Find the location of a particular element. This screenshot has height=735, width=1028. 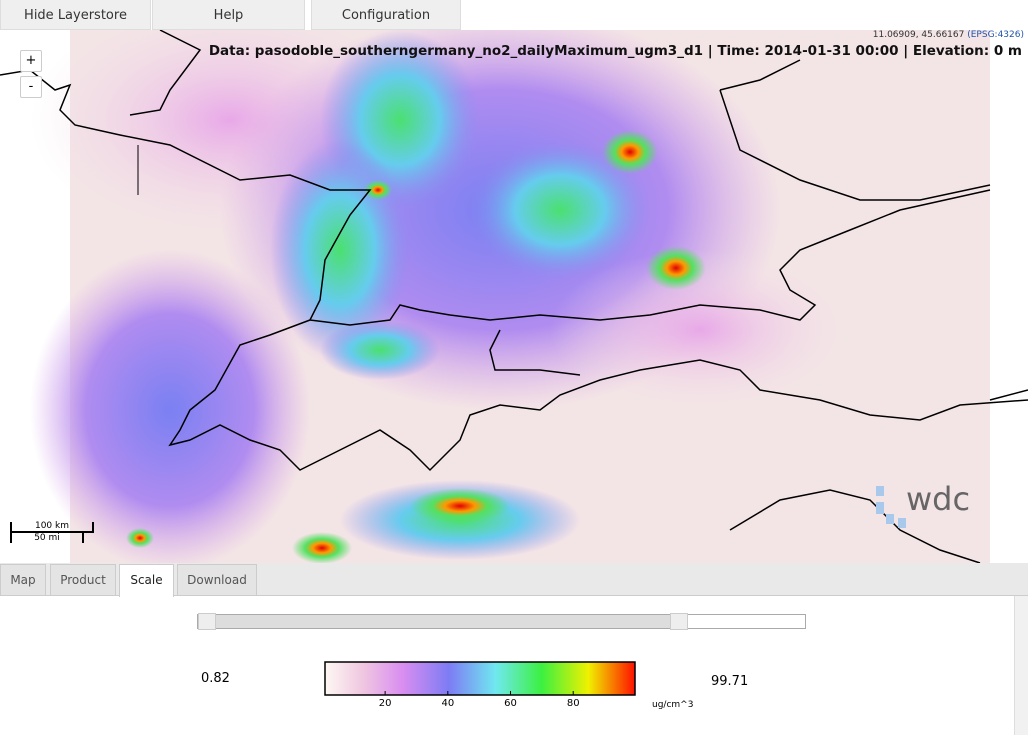

toolbar-button: Help is located at coordinates (228, 15).